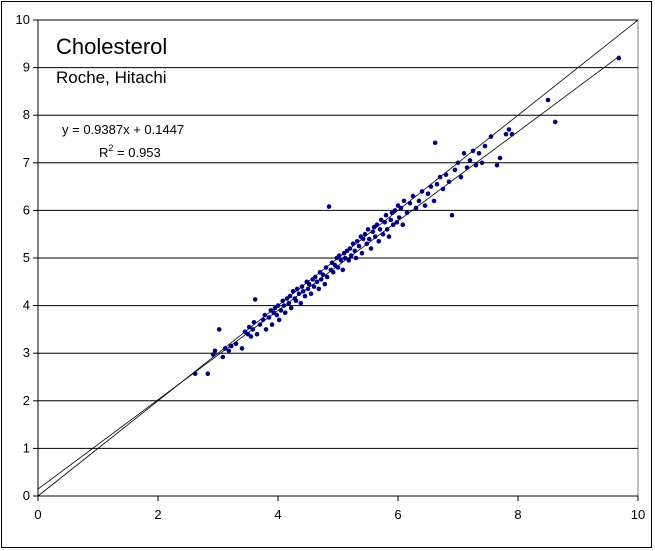 The width and height of the screenshot is (655, 551). I want to click on y-tick-labels: 0 1 2 3 4 5 6 7 8 9 10, so click(23, 257).